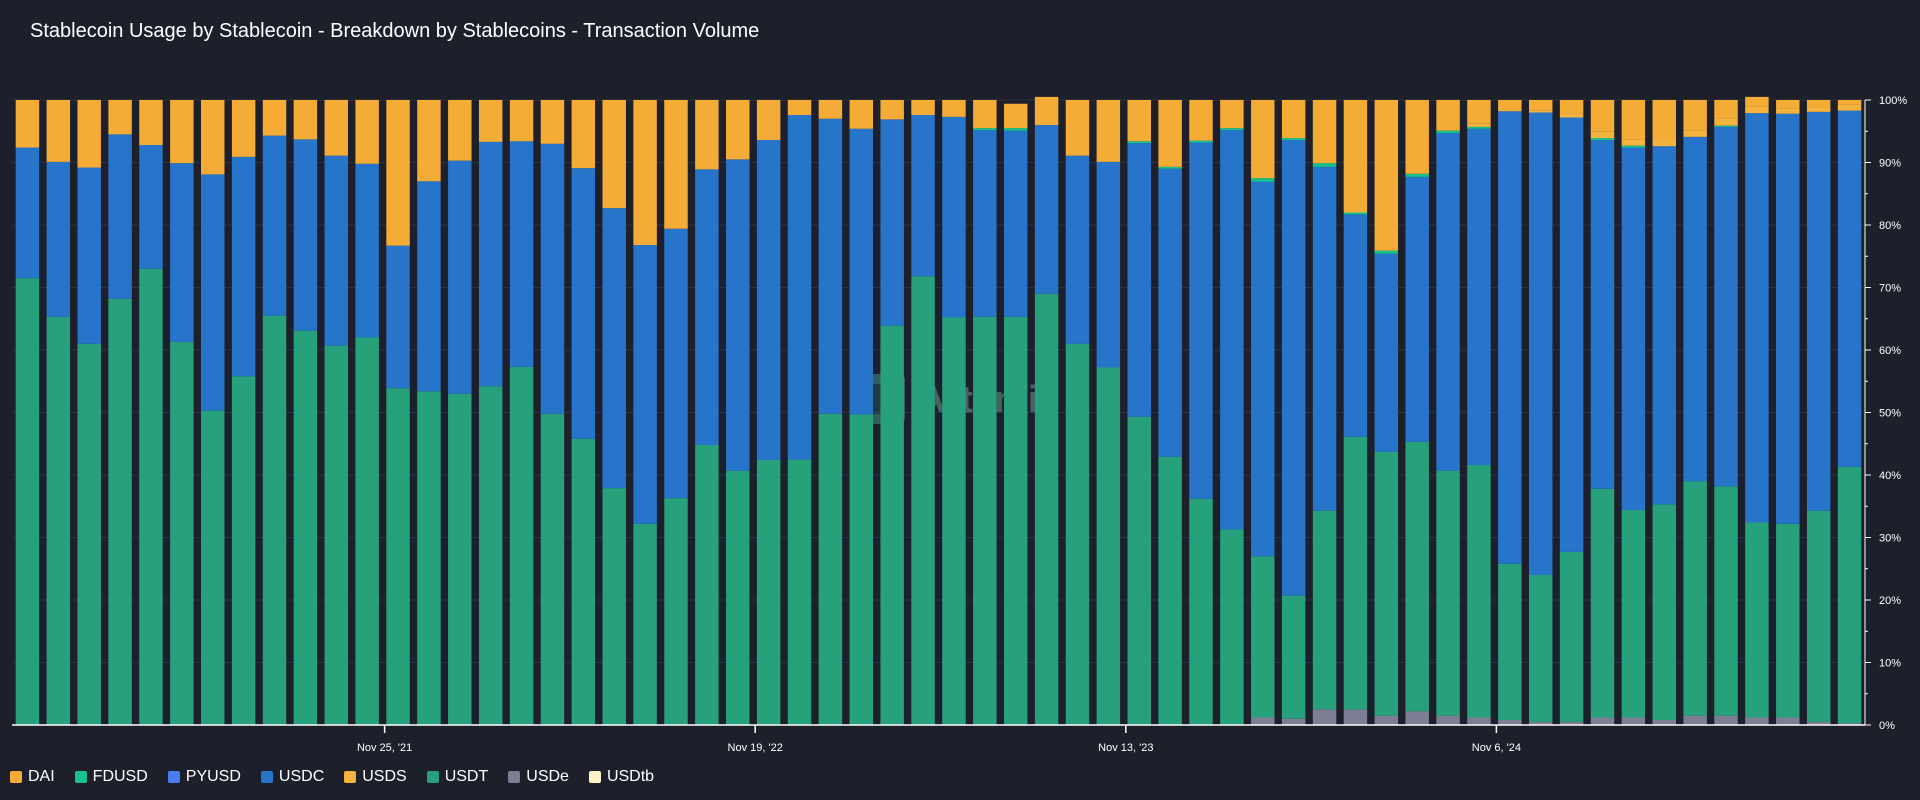 The image size is (1920, 800). I want to click on legend-item-dai: DAI, so click(32, 777).